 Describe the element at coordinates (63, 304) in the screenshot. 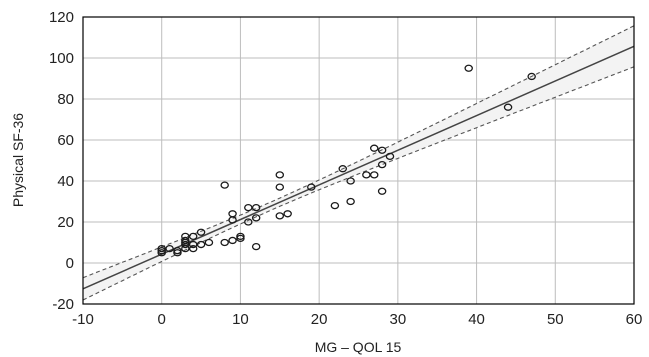

I see `y-tick-label: -20` at that location.